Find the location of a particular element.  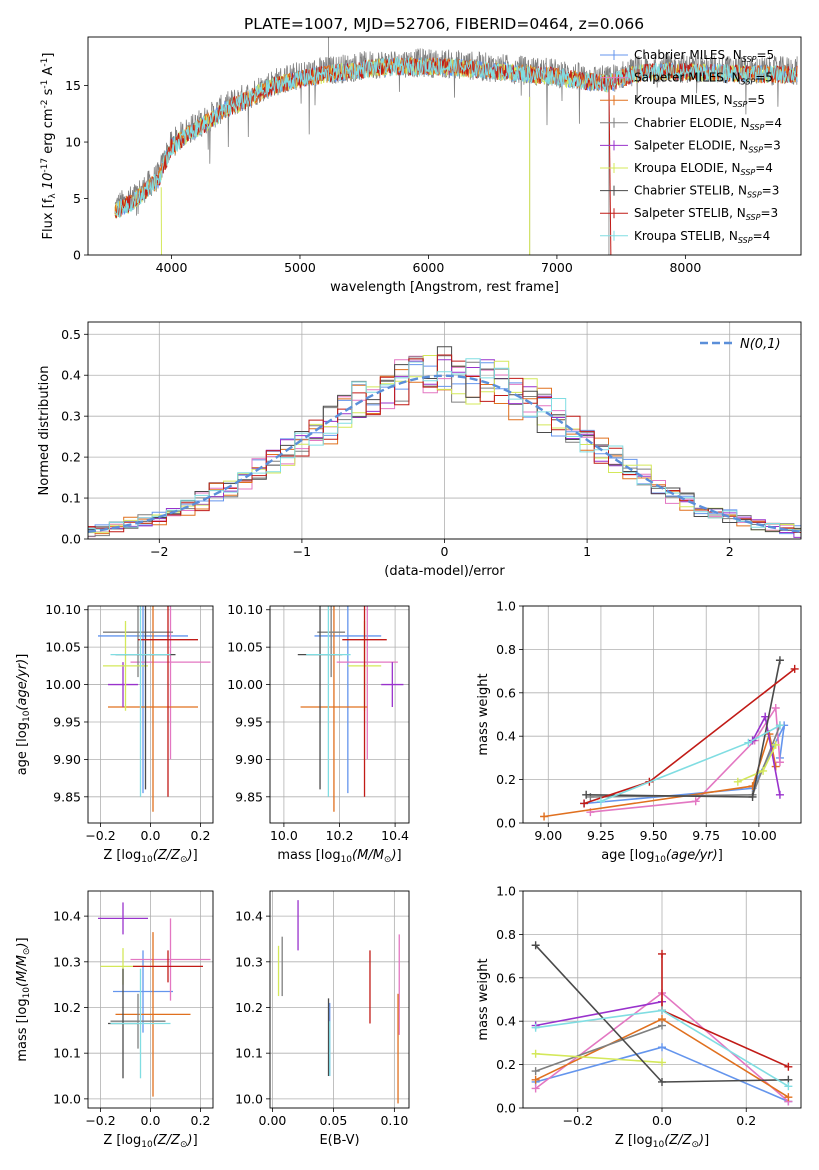

y-tick-label: 0.1 is located at coordinates (71, 498).